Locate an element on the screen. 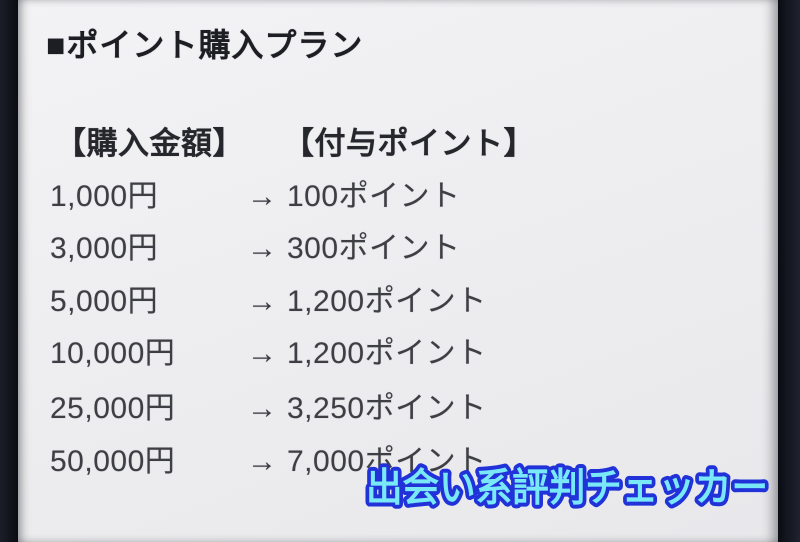 Image resolution: width=800 pixels, height=542 pixels. points-cell: 3,250ポイント is located at coordinates (387, 408).